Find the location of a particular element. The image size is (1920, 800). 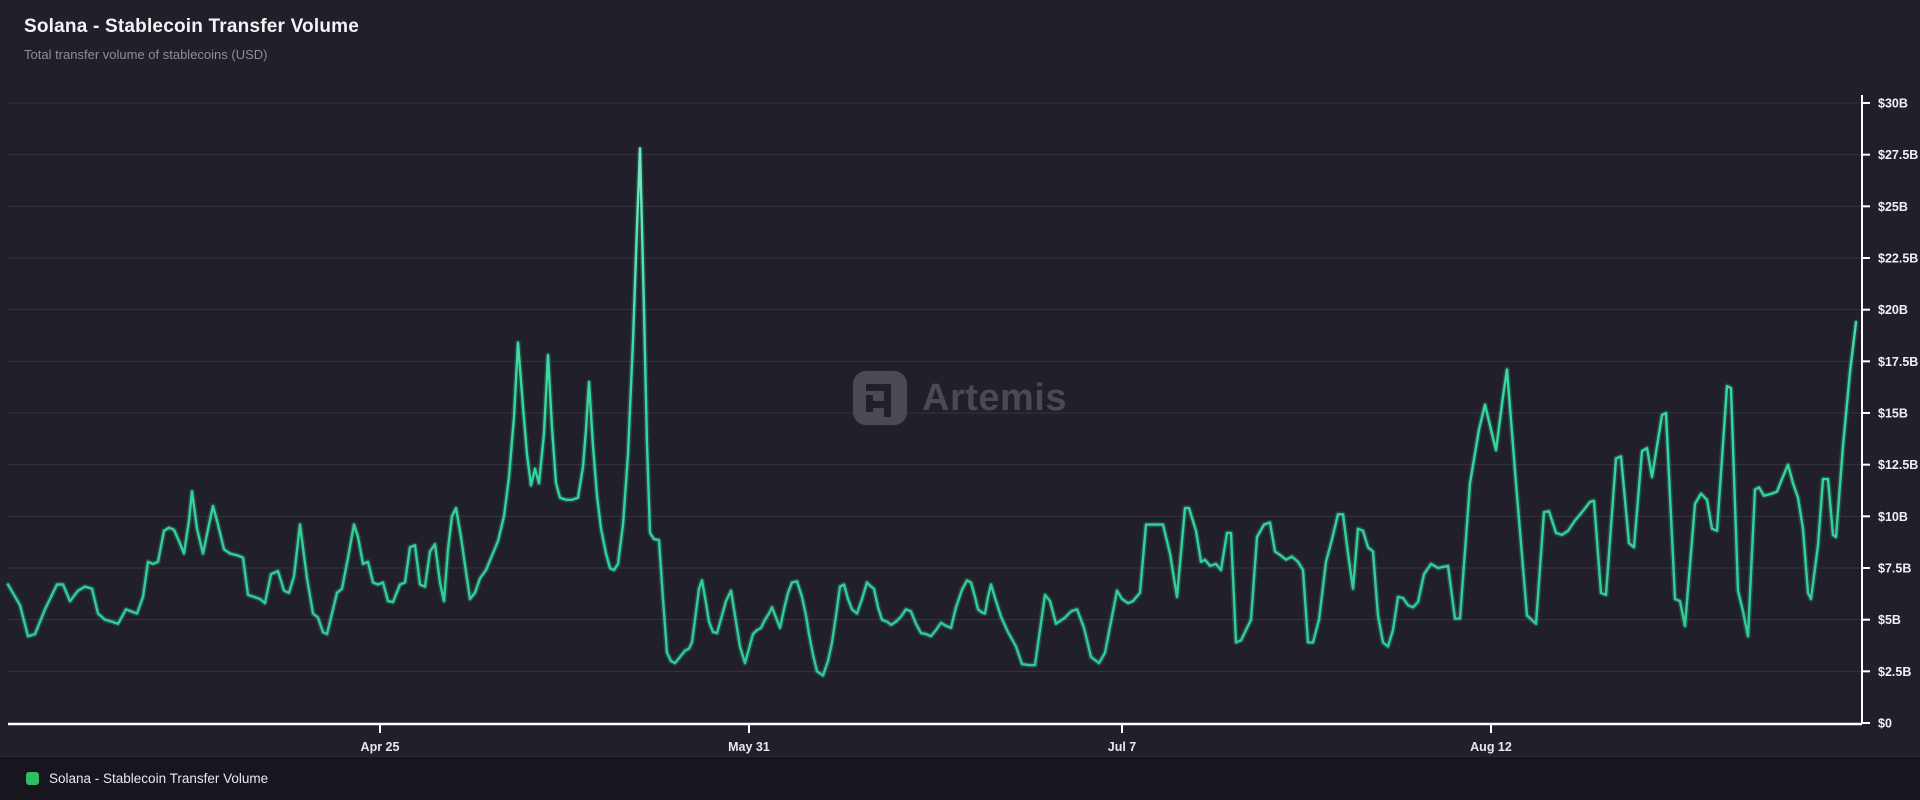

y-tick-label: $10B is located at coordinates (1893, 517).